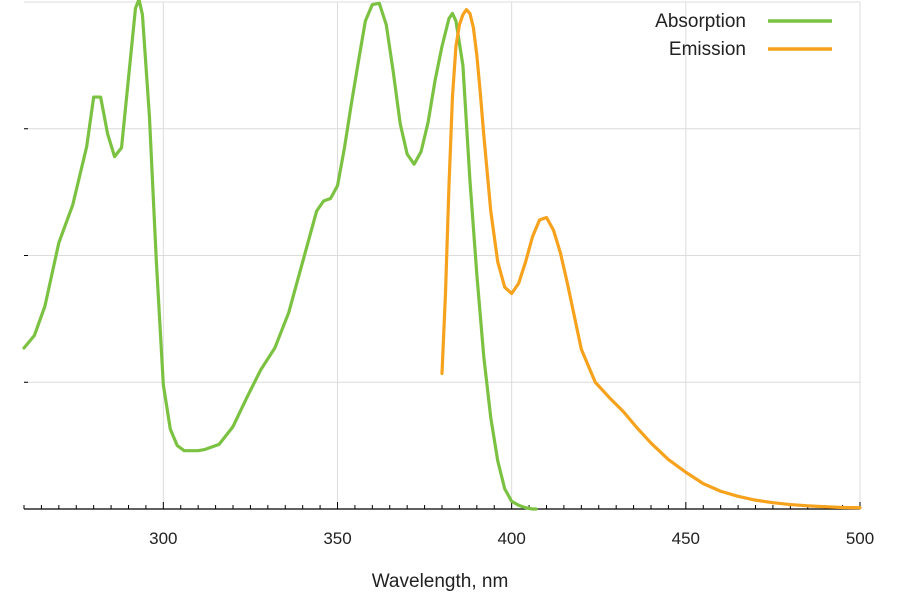 The image size is (900, 594). What do you see at coordinates (700, 21) in the screenshot?
I see `legend-label-absorption: Absorption` at bounding box center [700, 21].